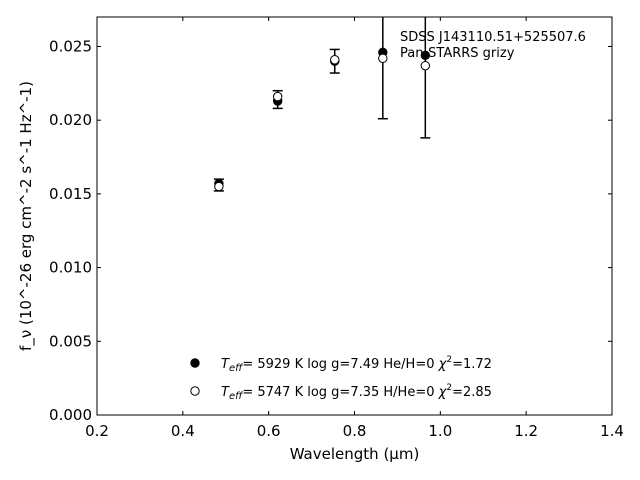 The image size is (640, 480). What do you see at coordinates (26, 216) in the screenshot?
I see `y-axis-label: f_ν (10^-26 erg cm^-2 s^-1 Hz^-1)` at bounding box center [26, 216].